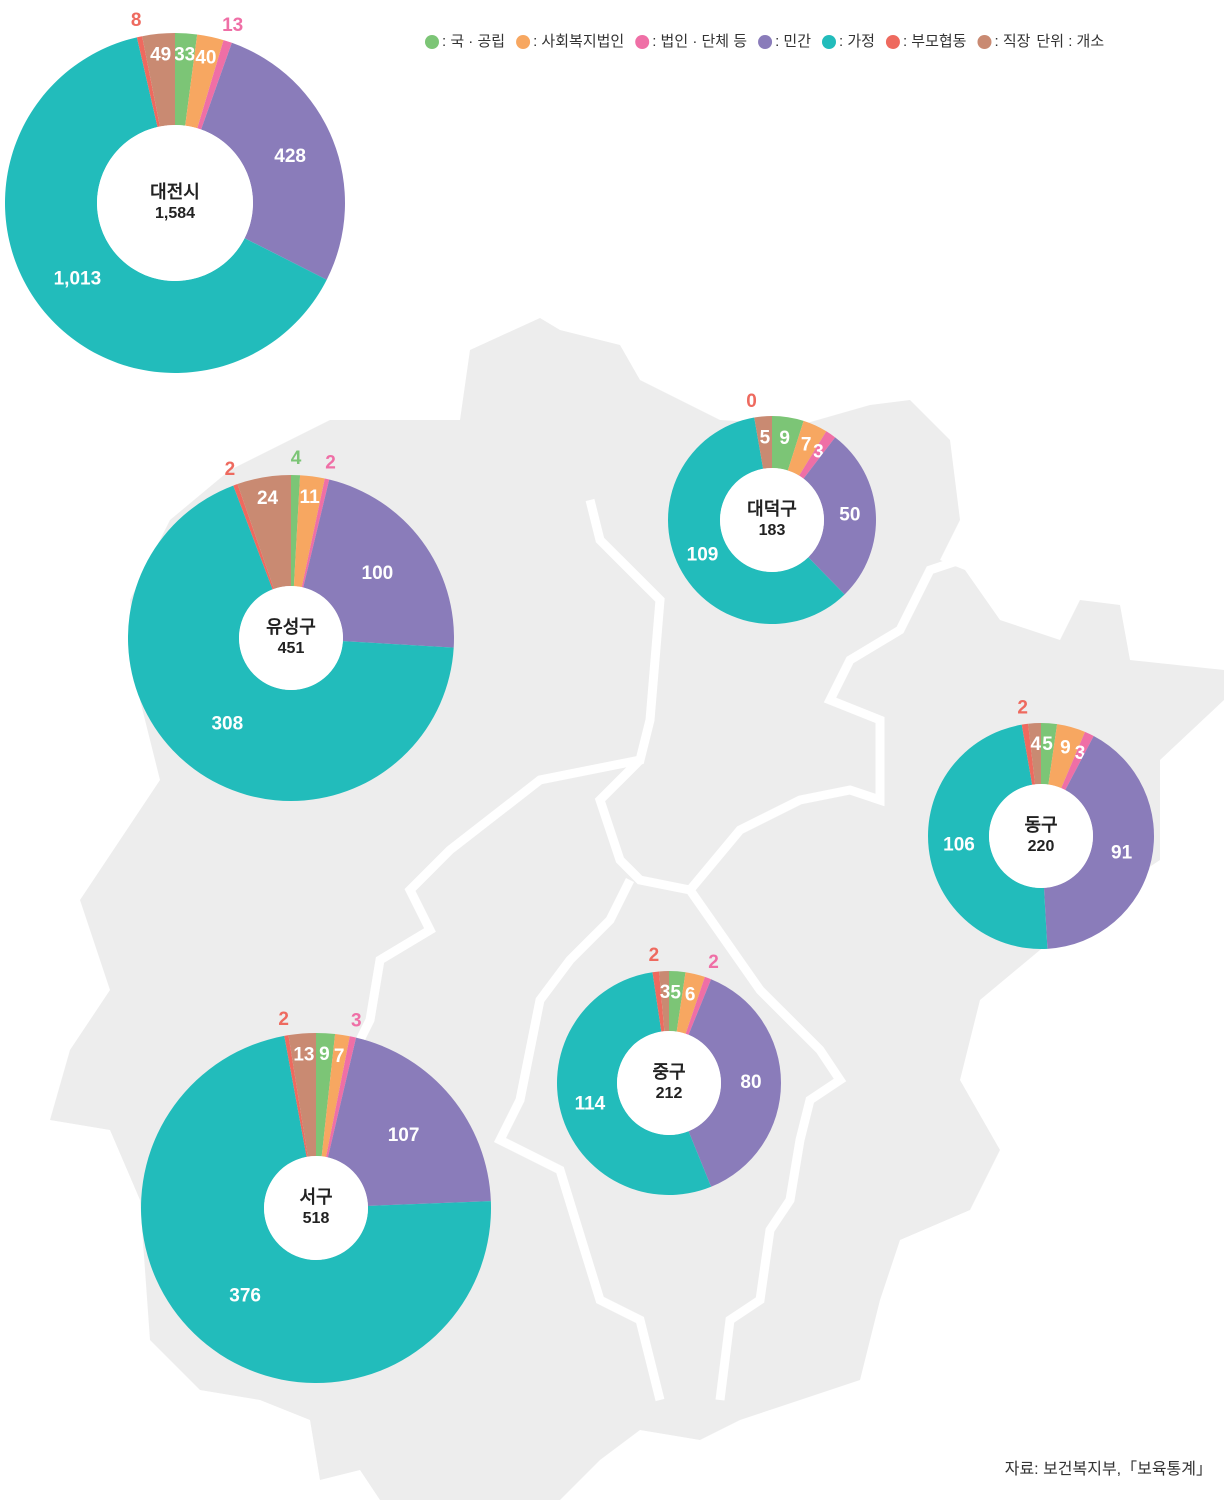  Describe the element at coordinates (1012, 41) in the screenshot. I see `legend-label: : 직장` at that location.